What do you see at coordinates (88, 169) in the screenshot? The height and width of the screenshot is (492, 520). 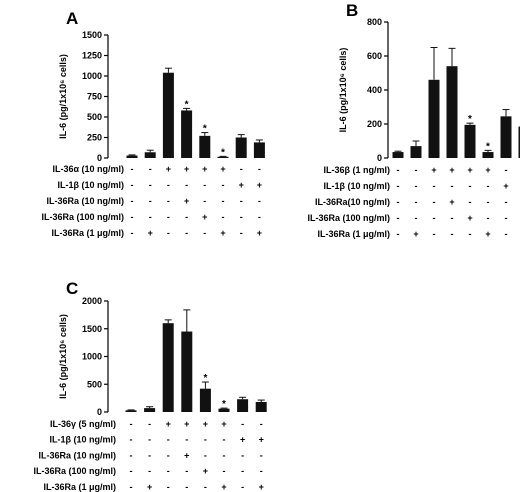 I see `treatment-label: IL-36α (10 ng/ml)` at bounding box center [88, 169].